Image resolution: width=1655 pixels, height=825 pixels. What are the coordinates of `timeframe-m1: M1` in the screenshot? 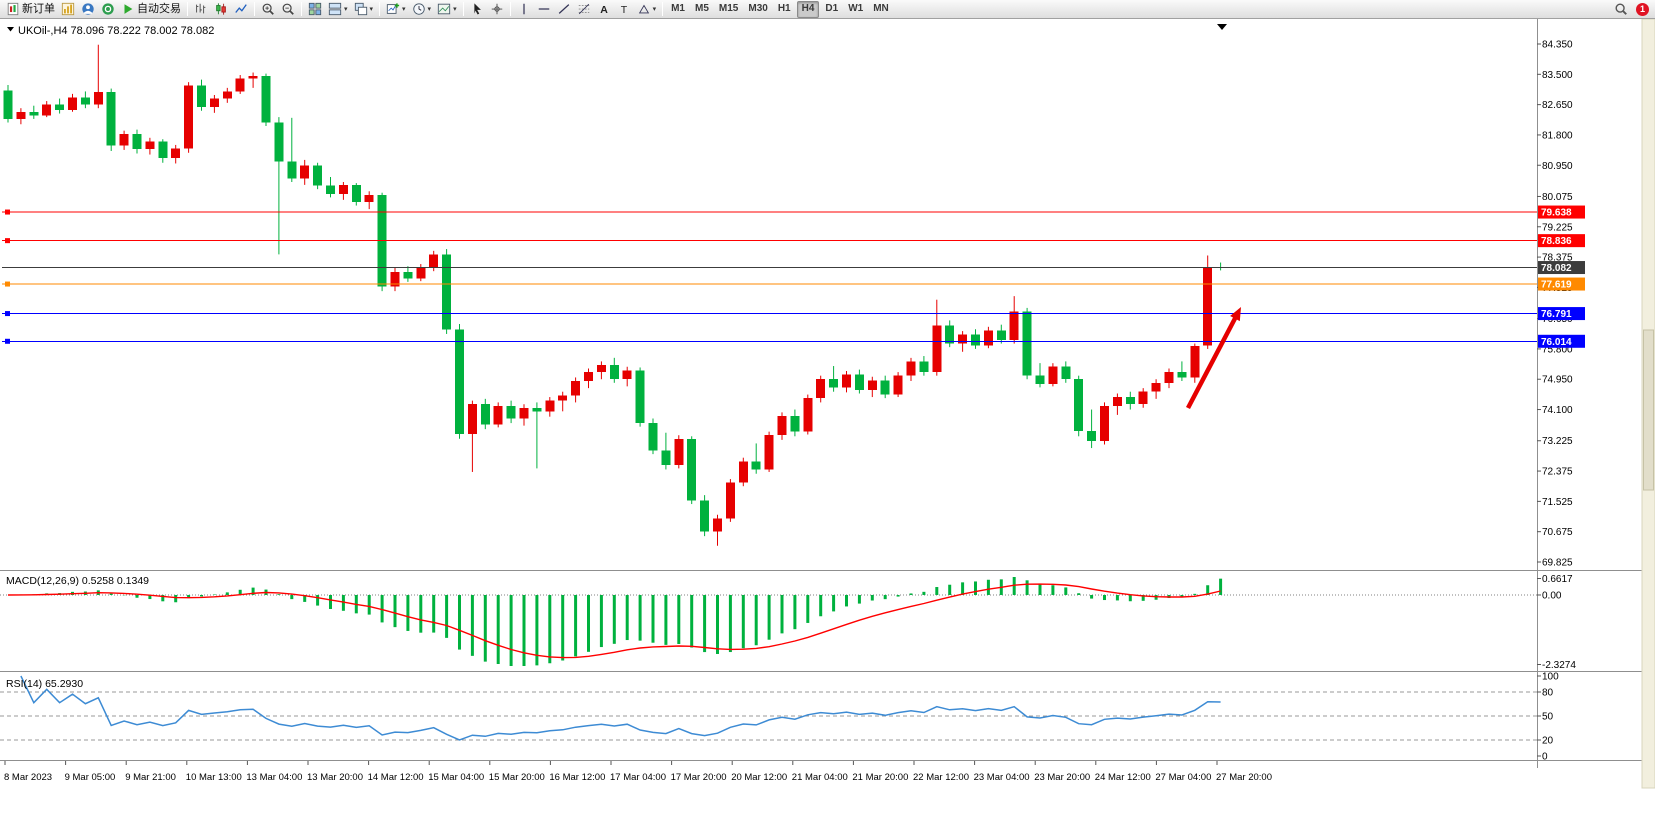 It's located at (678, 9).